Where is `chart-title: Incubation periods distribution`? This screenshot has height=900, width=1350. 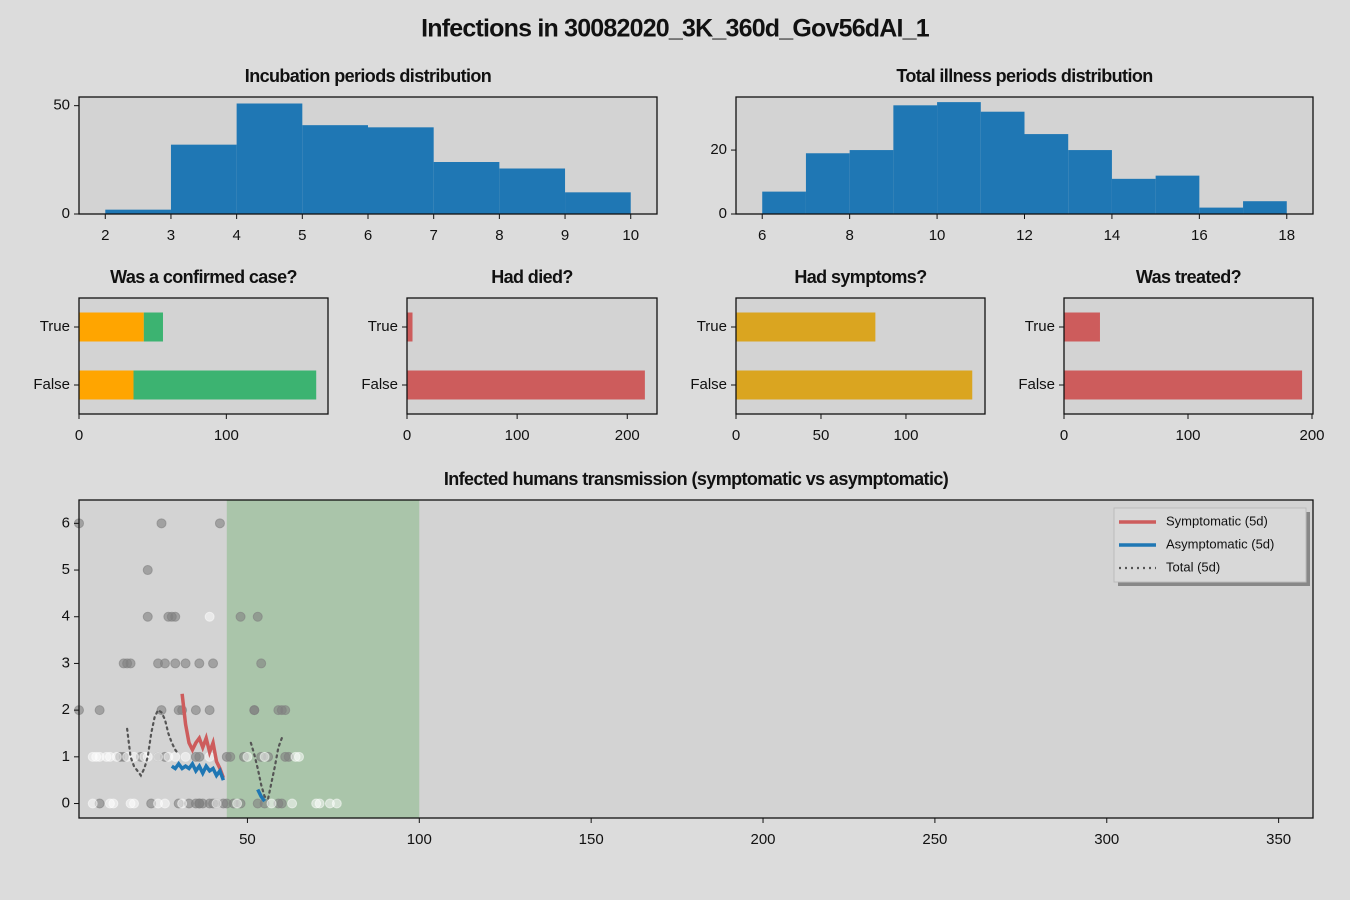 chart-title: Incubation periods distribution is located at coordinates (368, 76).